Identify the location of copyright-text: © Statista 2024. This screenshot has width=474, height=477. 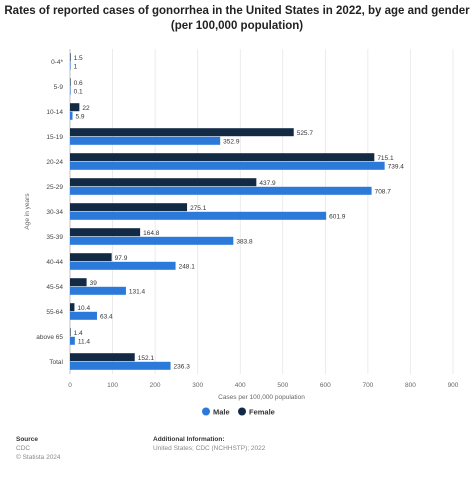
(38, 457).